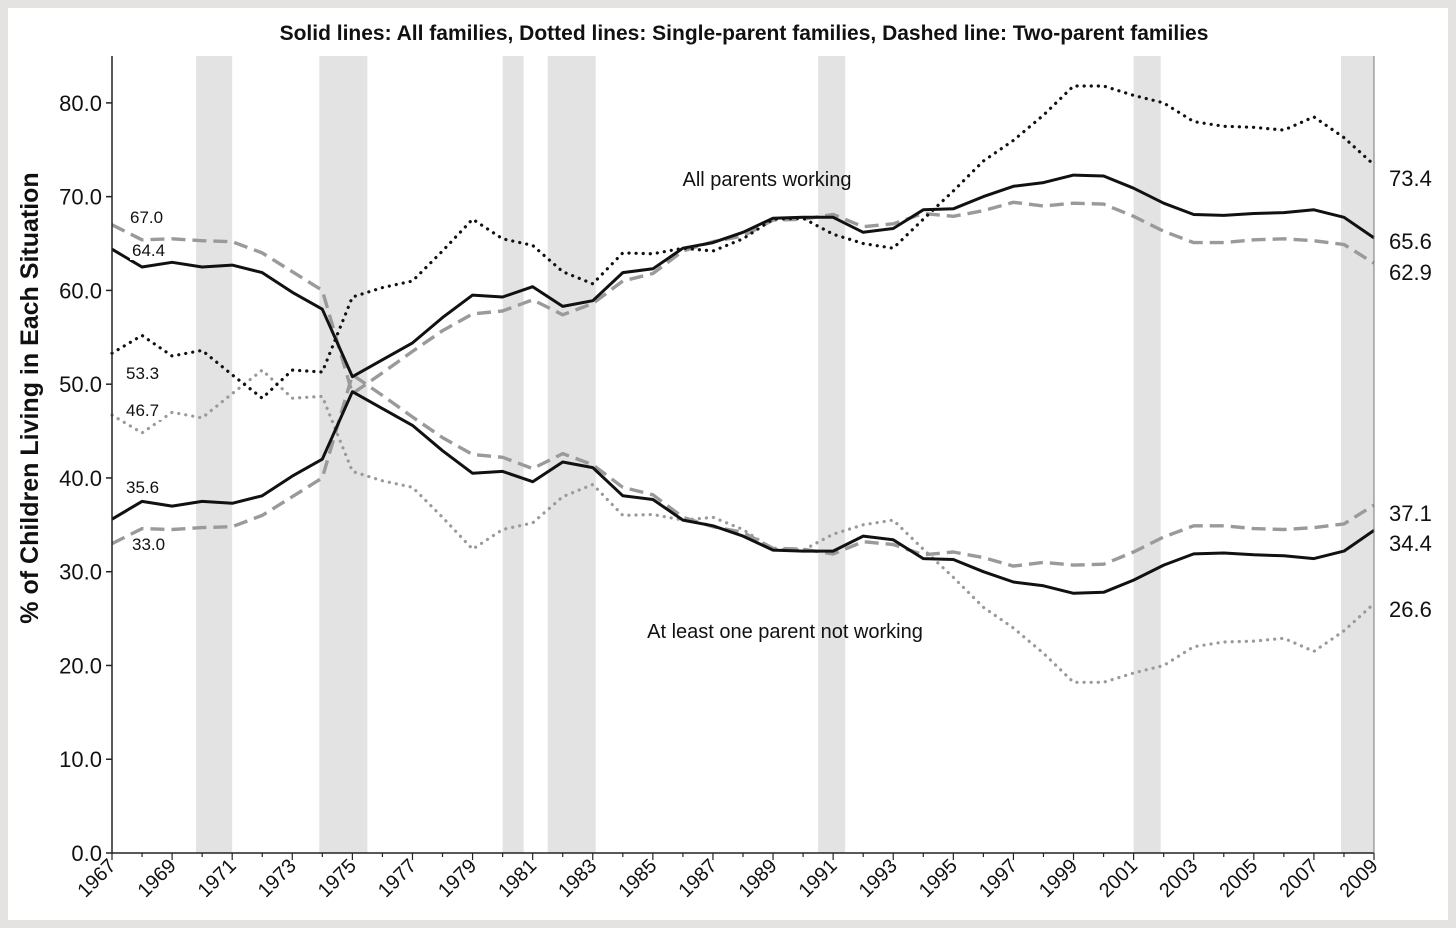  I want to click on y-tick-label: 70.0, so click(80, 197).